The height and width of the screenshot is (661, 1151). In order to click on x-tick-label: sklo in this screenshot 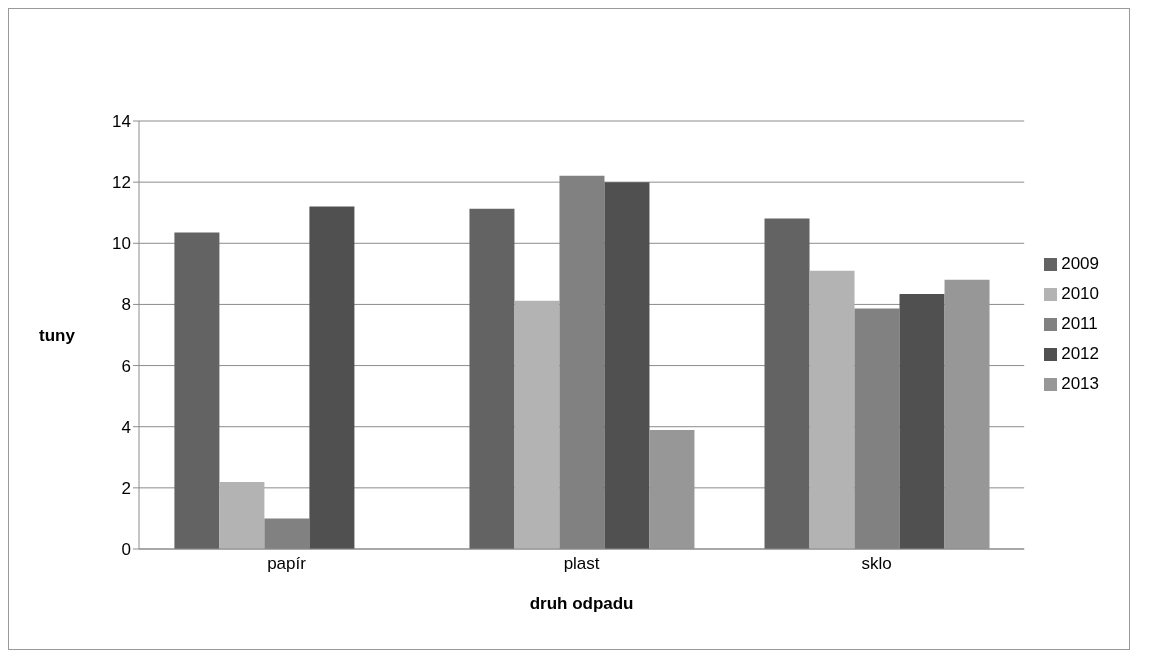, I will do `click(876, 564)`.